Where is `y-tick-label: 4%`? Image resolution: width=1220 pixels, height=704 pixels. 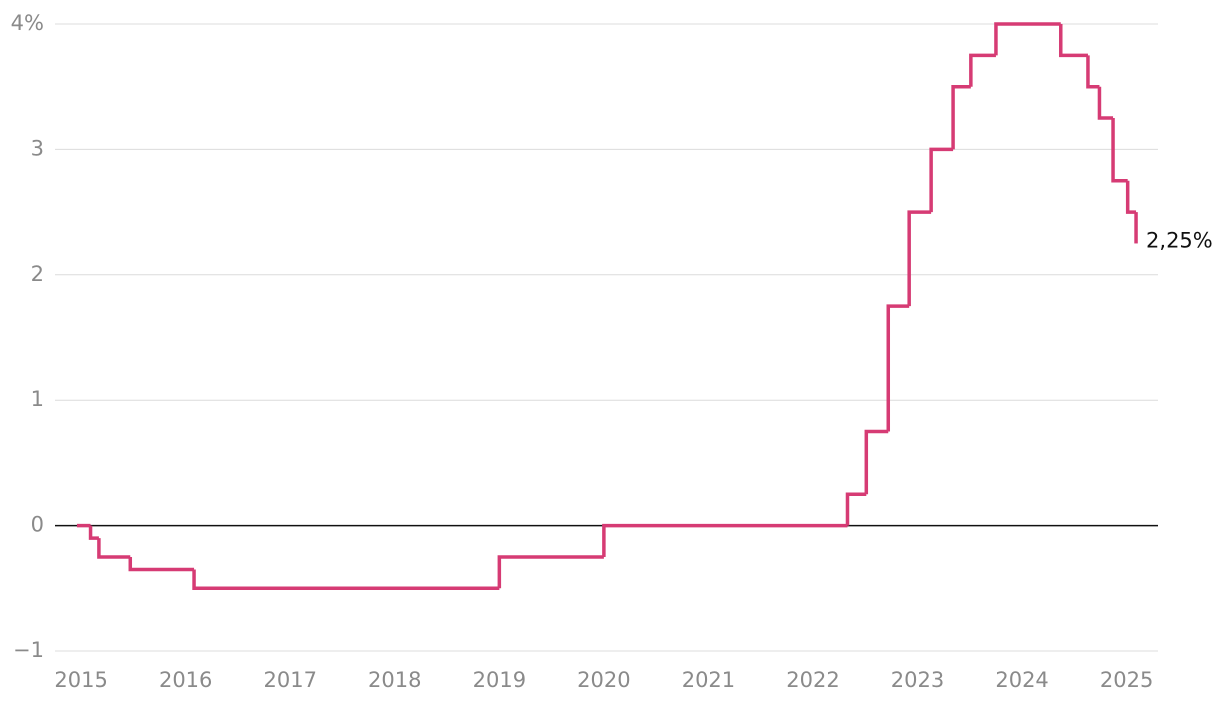 y-tick-label: 4% is located at coordinates (27, 23).